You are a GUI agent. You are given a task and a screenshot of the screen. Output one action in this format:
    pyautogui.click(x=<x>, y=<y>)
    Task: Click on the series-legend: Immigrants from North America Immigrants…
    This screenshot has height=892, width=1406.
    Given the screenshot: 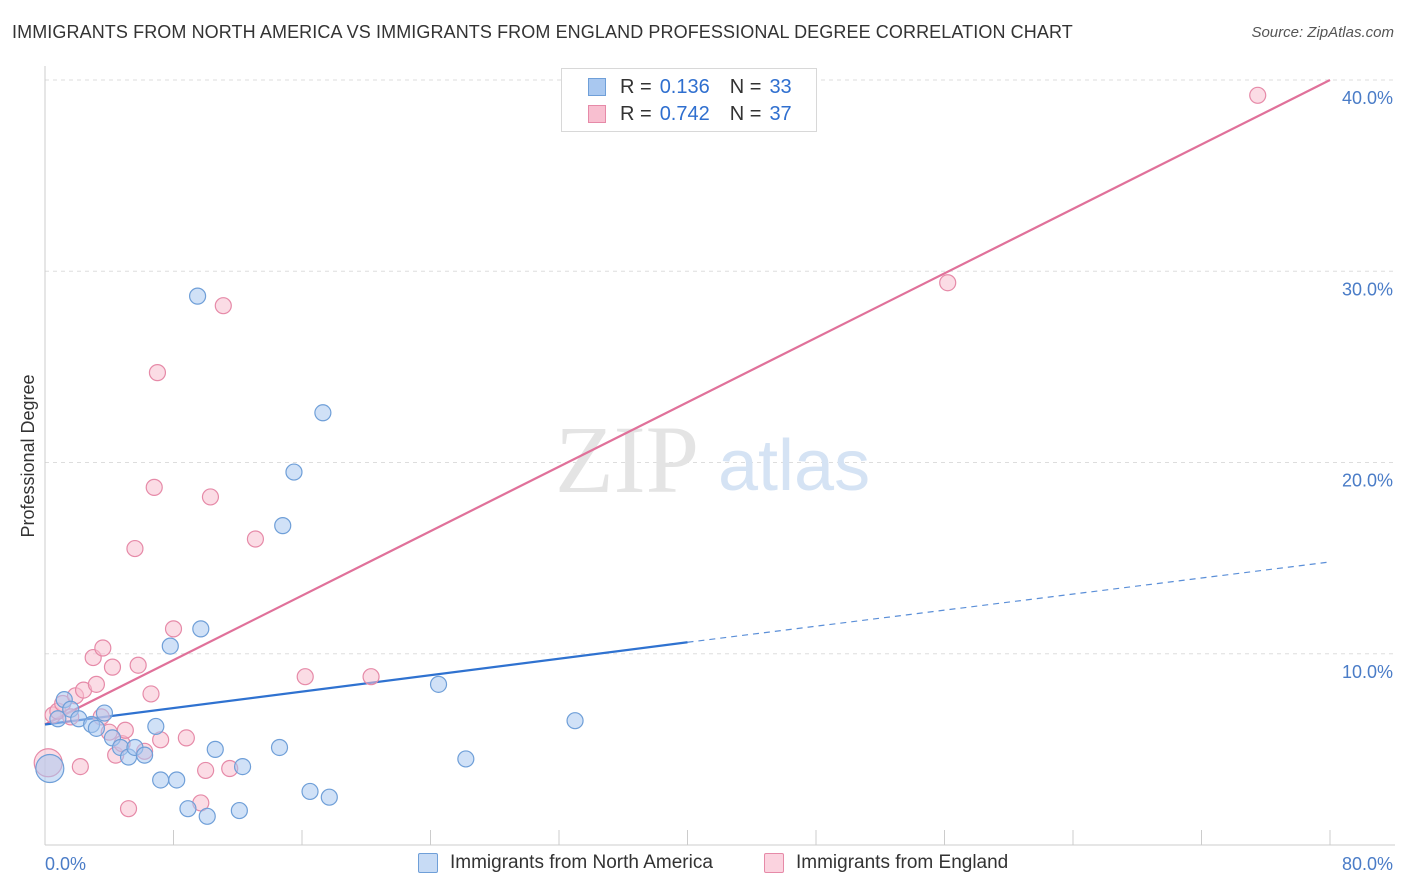 What is the action you would take?
    pyautogui.click(x=703, y=865)
    